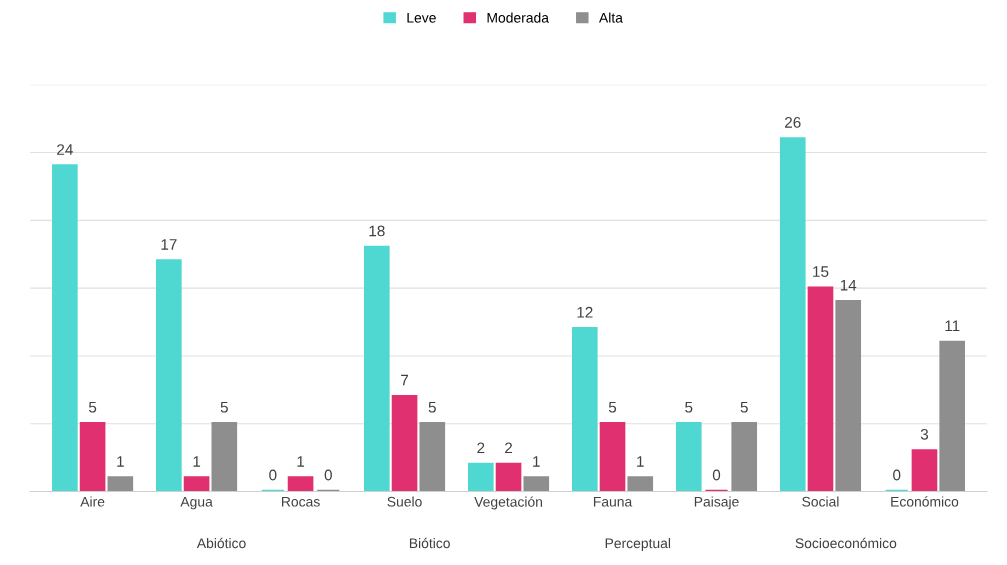 This screenshot has width=1007, height=565. I want to click on text: Perceptual, so click(638, 544).